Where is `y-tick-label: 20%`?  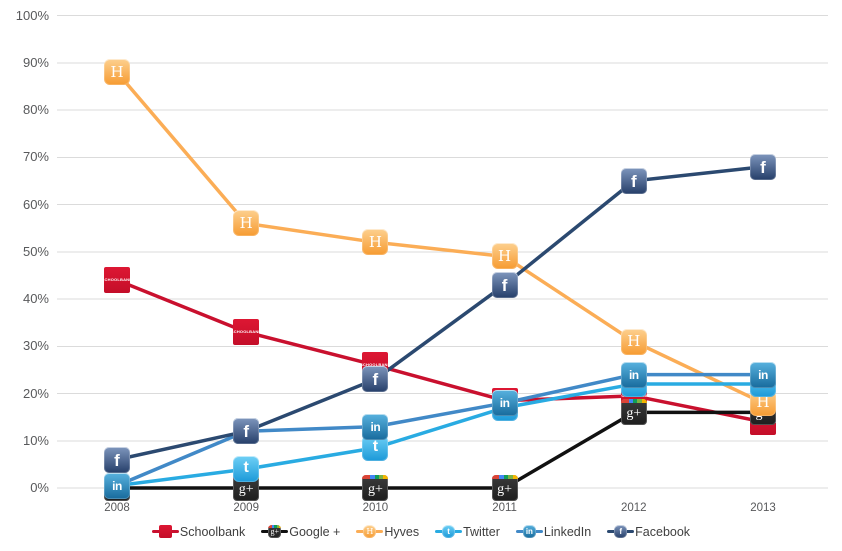 y-tick-label: 20% is located at coordinates (35, 393).